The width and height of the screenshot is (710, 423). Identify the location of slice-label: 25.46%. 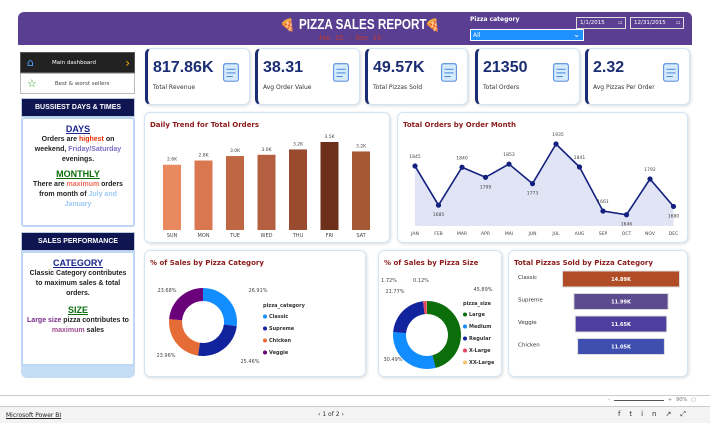
(249, 362).